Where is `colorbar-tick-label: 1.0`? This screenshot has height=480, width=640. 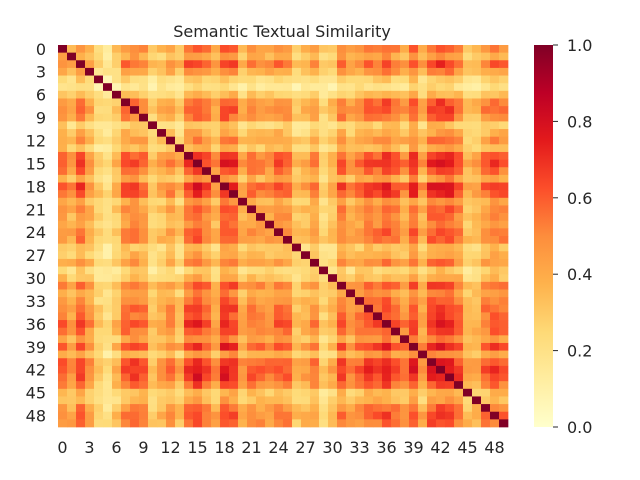
colorbar-tick-label: 1.0 is located at coordinates (579, 45).